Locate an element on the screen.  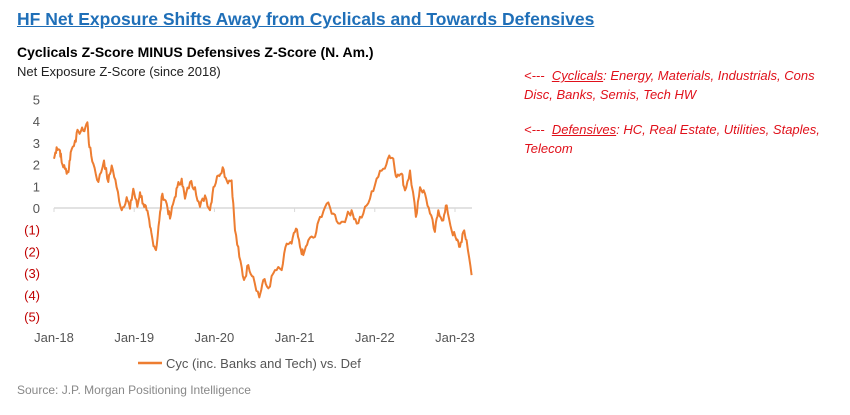
y-axis-label: Net Exposure Z-Score (since 2018) is located at coordinates (119, 71).